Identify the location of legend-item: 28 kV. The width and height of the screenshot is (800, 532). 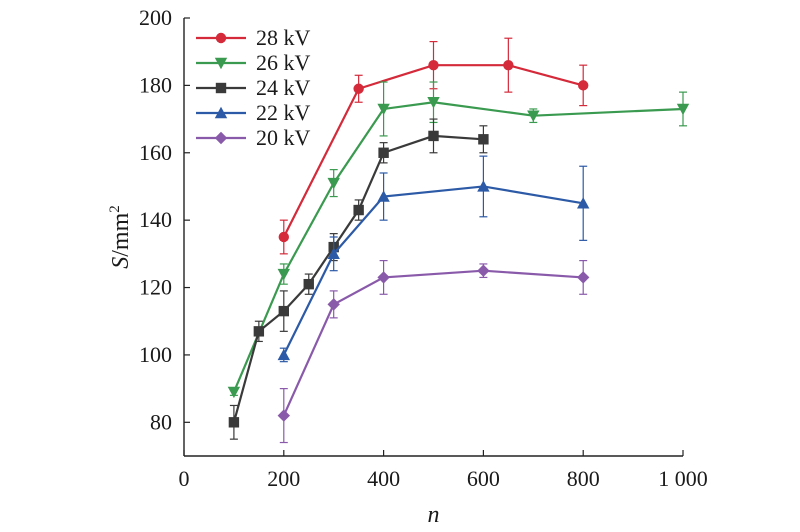
(253, 37).